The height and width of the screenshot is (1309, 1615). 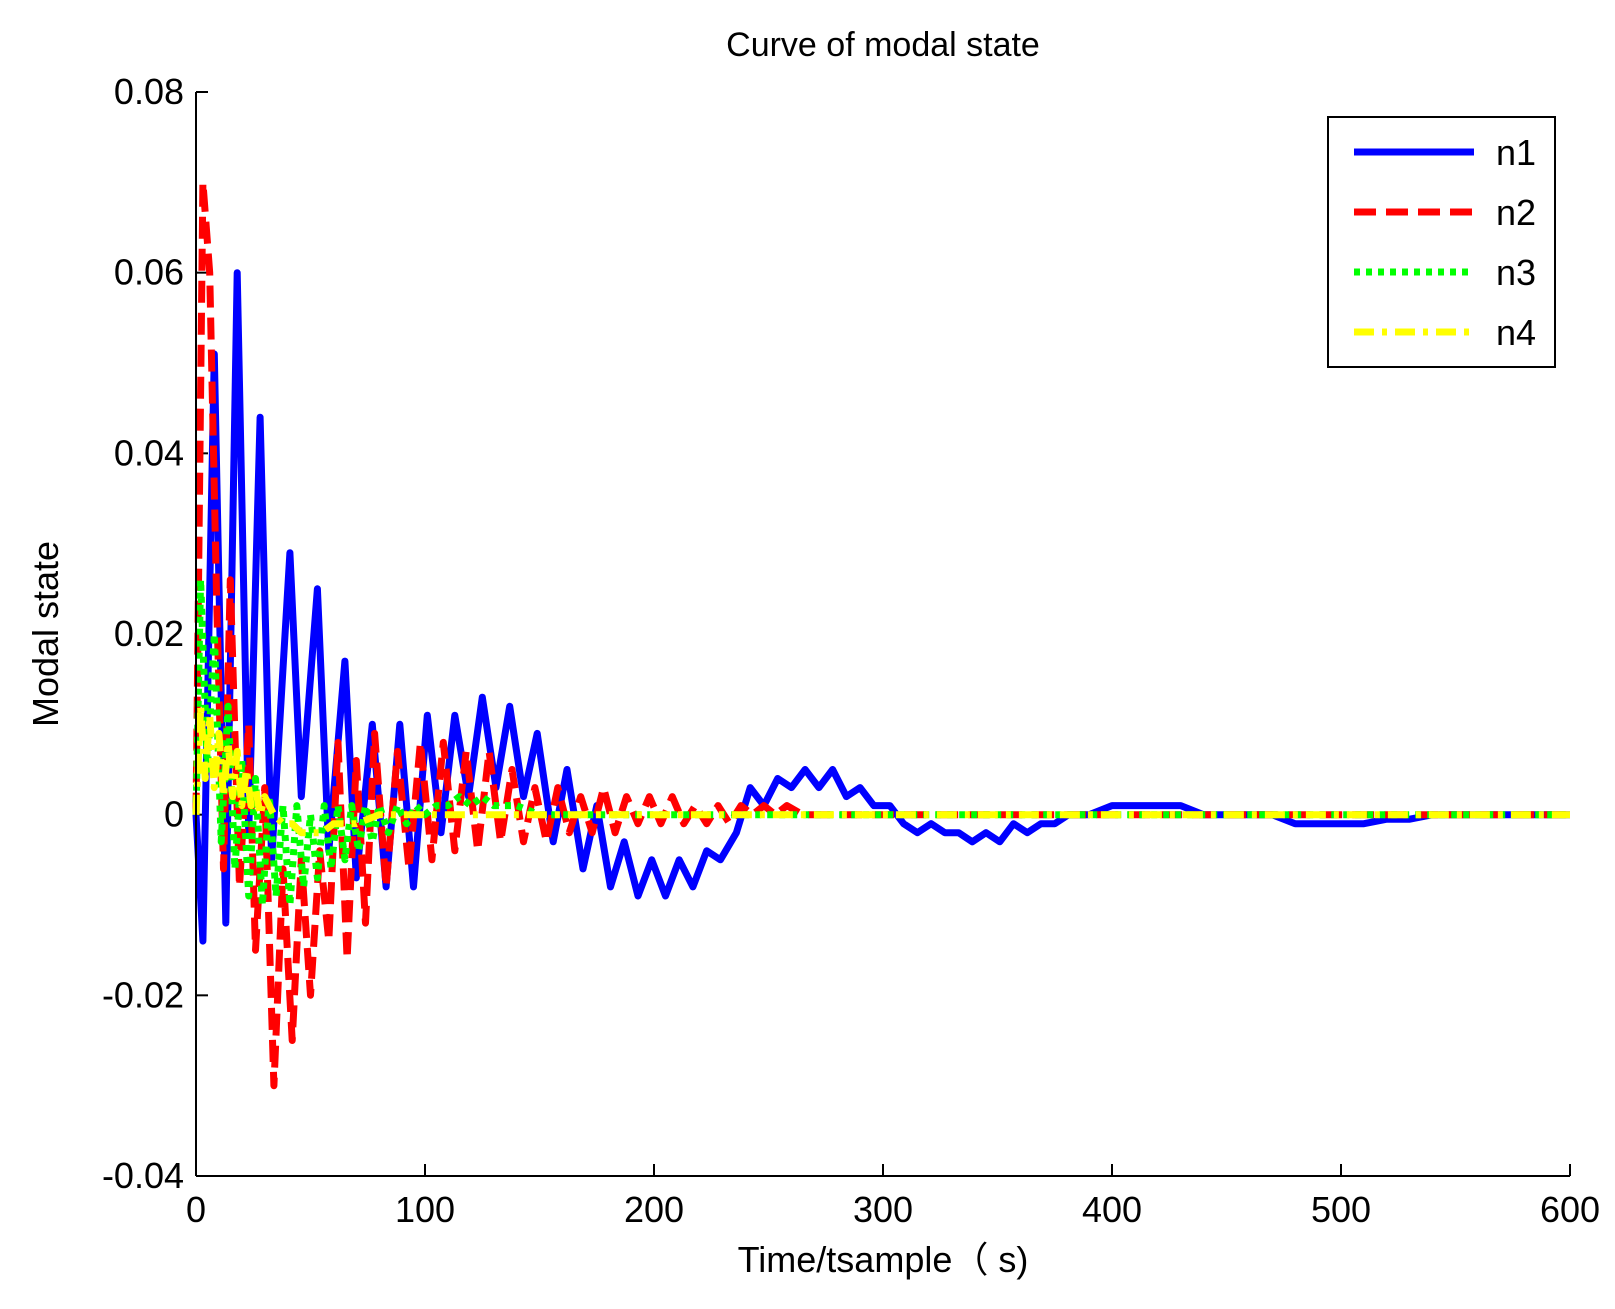 I want to click on x-tick-label: 300, so click(x=883, y=1209).